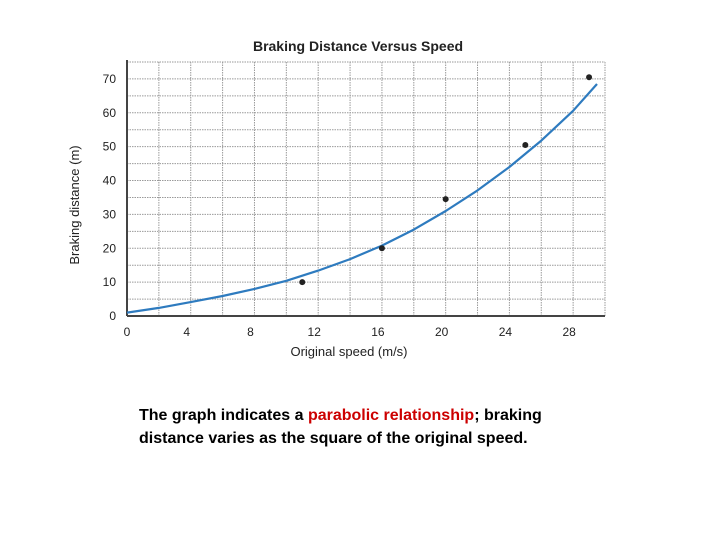 The image size is (720, 540). I want to click on x-tick-label: 0, so click(127, 332).